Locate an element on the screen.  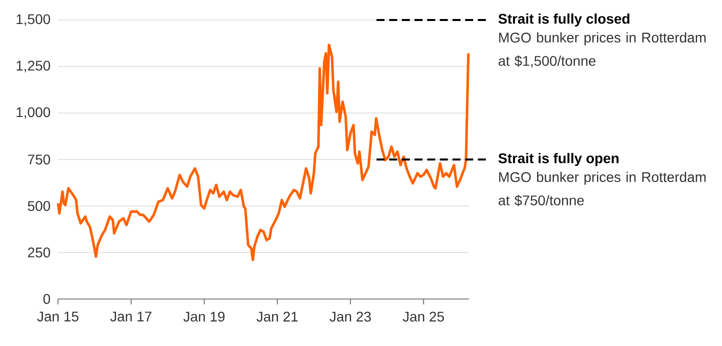
ref-line-label: Strait is fully closed is located at coordinates (564, 20).